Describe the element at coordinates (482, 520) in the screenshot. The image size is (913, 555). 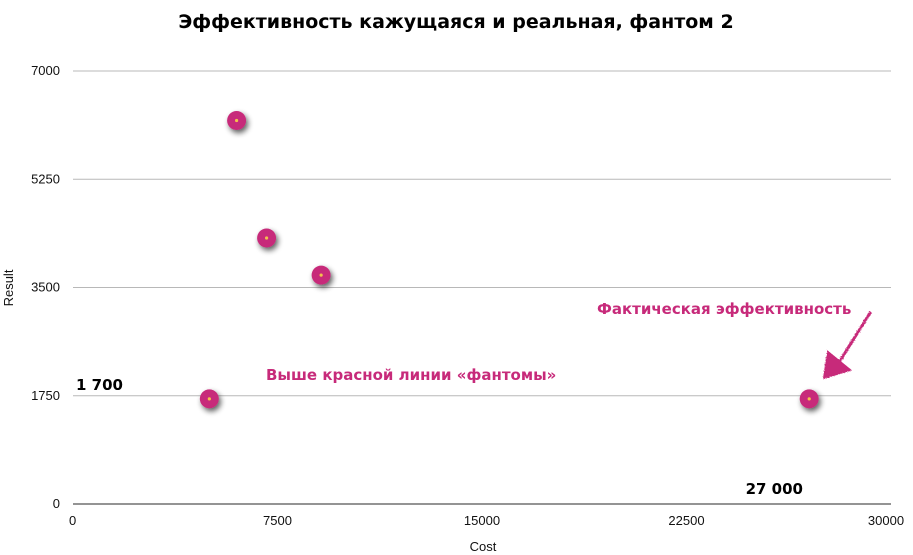
I see `x-tick-label: 15000` at that location.